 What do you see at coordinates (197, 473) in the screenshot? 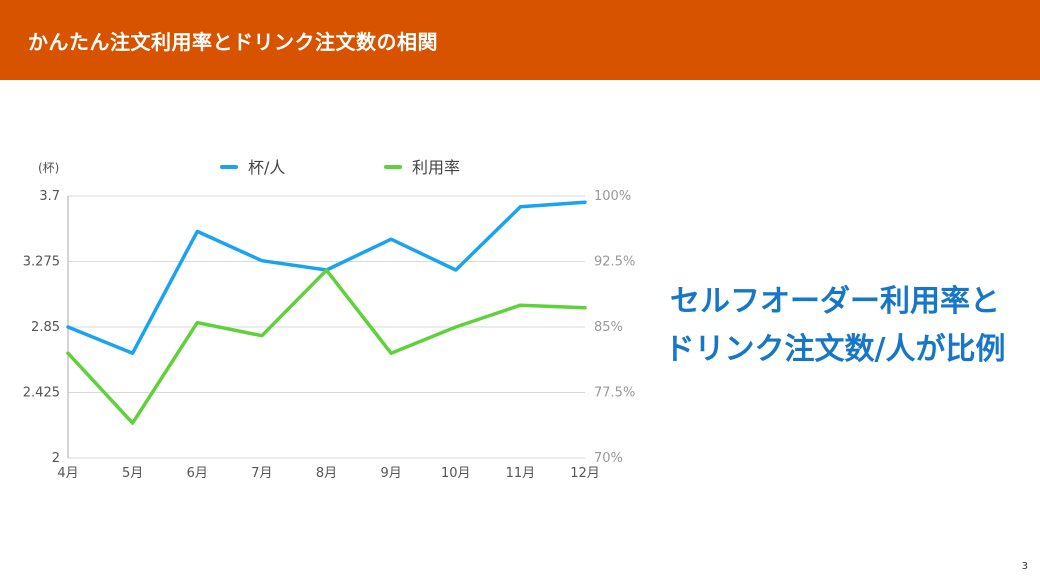
I see `x-tick-label: 6月` at bounding box center [197, 473].